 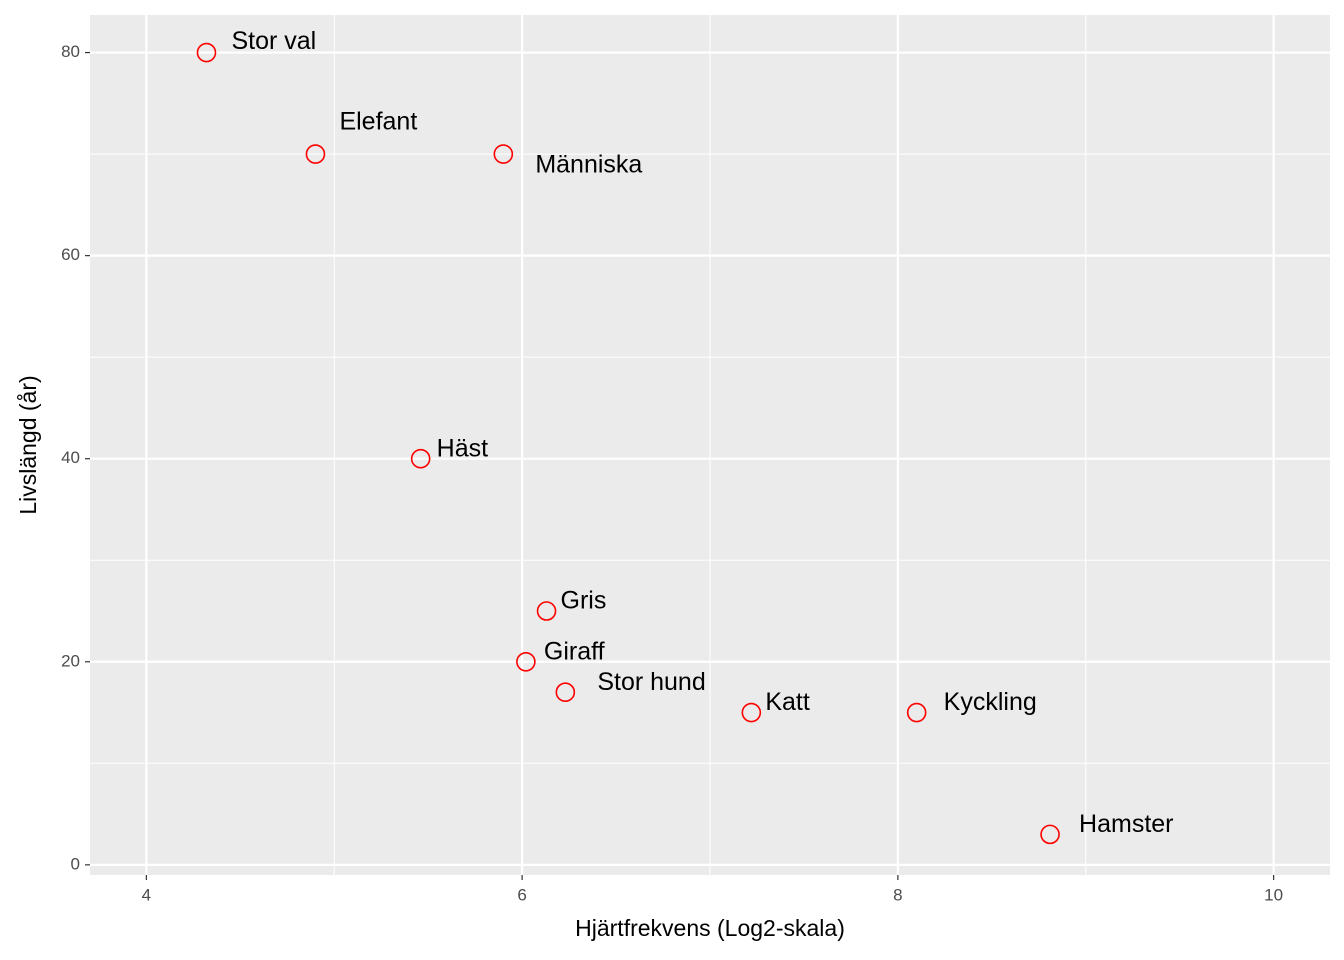 I want to click on point-label: Hamster, so click(x=1126, y=824).